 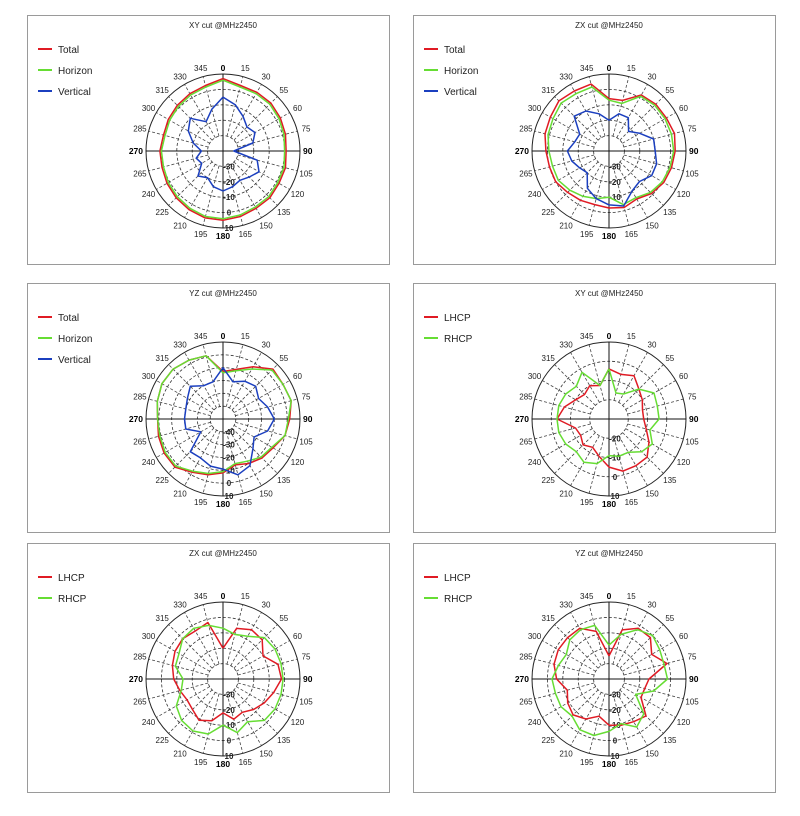 I want to click on angle-tick-label: 55, so click(x=283, y=90).